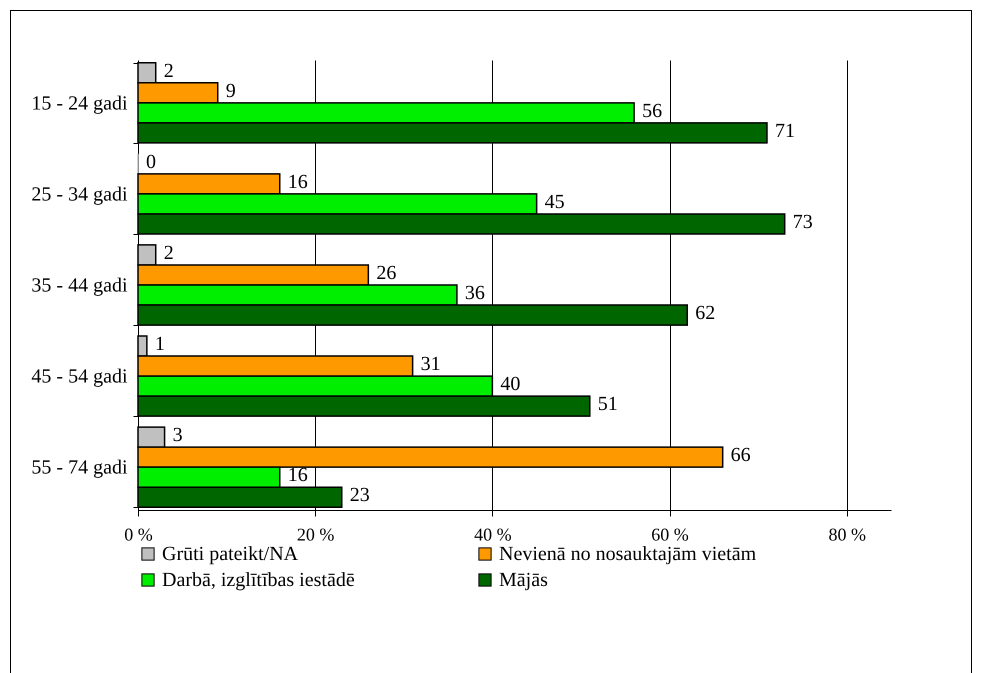  Describe the element at coordinates (315, 534) in the screenshot. I see `x-tick-label: 20 %` at that location.